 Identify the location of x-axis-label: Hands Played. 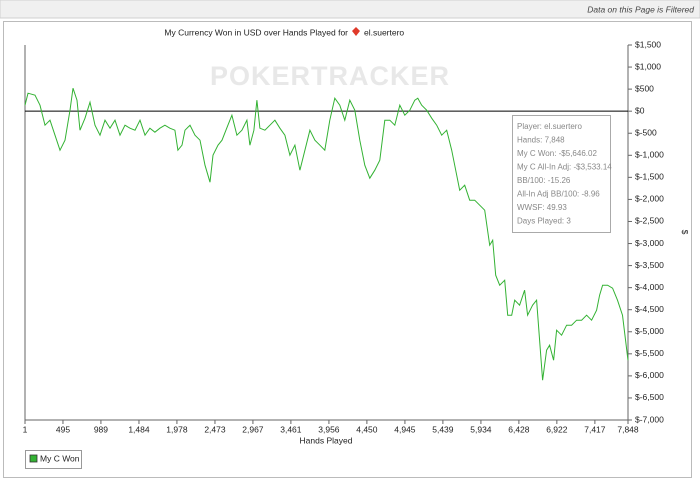
(326, 440).